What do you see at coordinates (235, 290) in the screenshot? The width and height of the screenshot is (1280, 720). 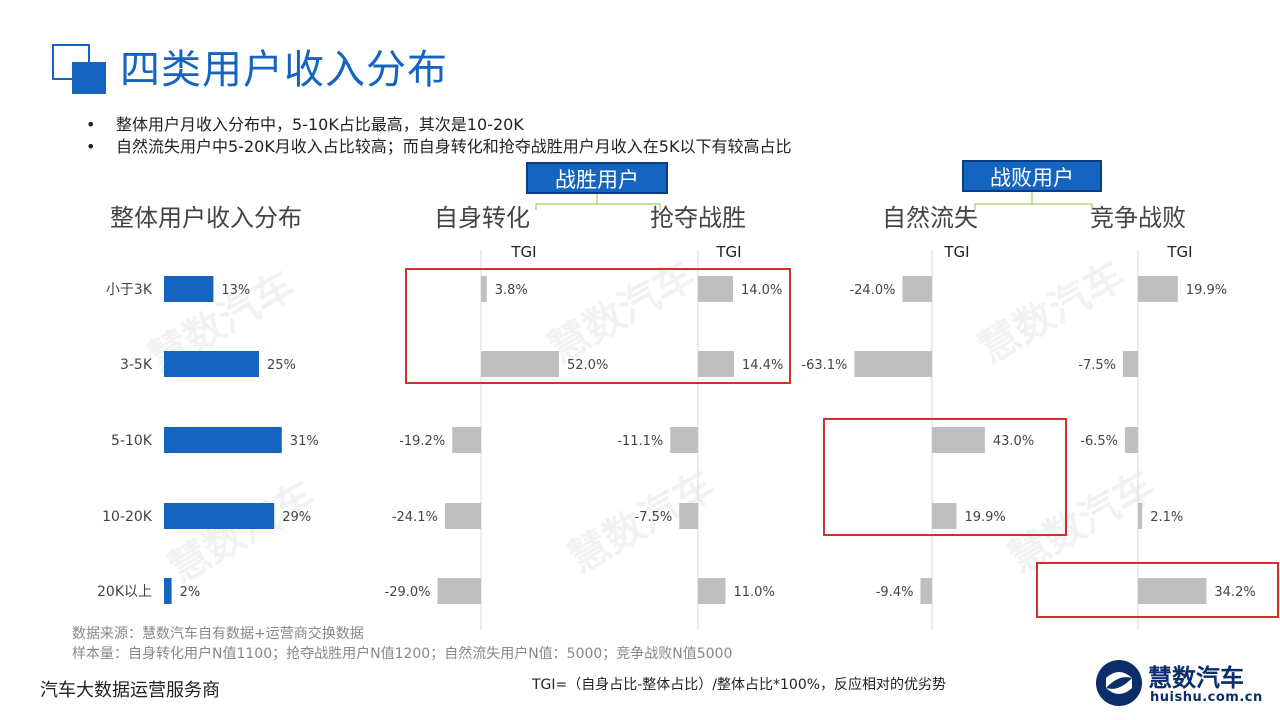 I see `data-label: 13%` at bounding box center [235, 290].